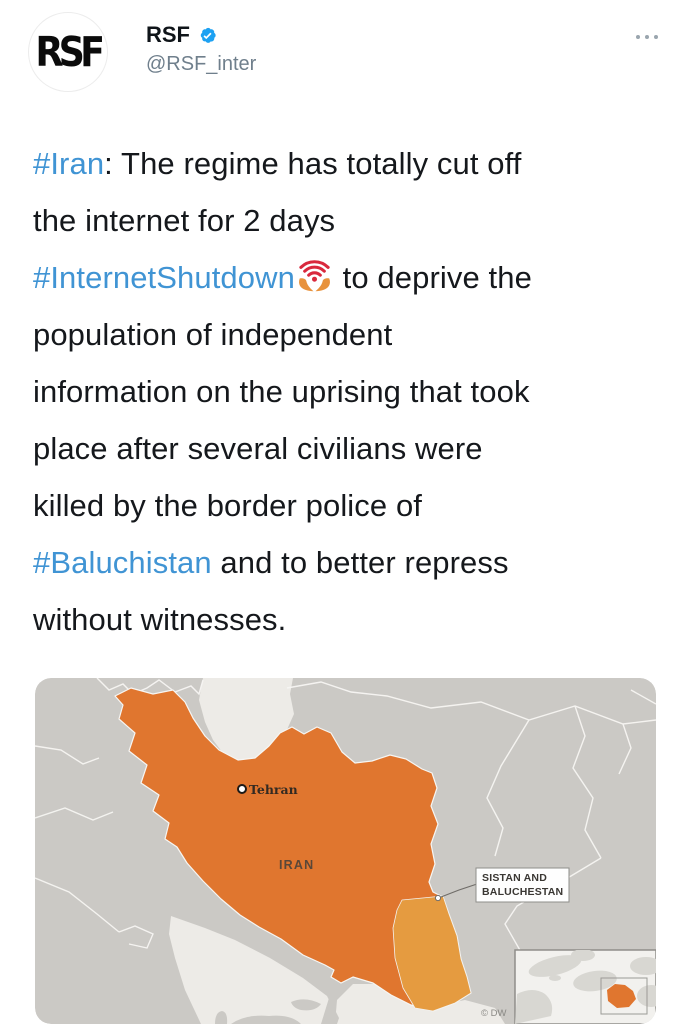 The height and width of the screenshot is (1024, 690). I want to click on tweet-text-segment: population of independent, so click(213, 334).